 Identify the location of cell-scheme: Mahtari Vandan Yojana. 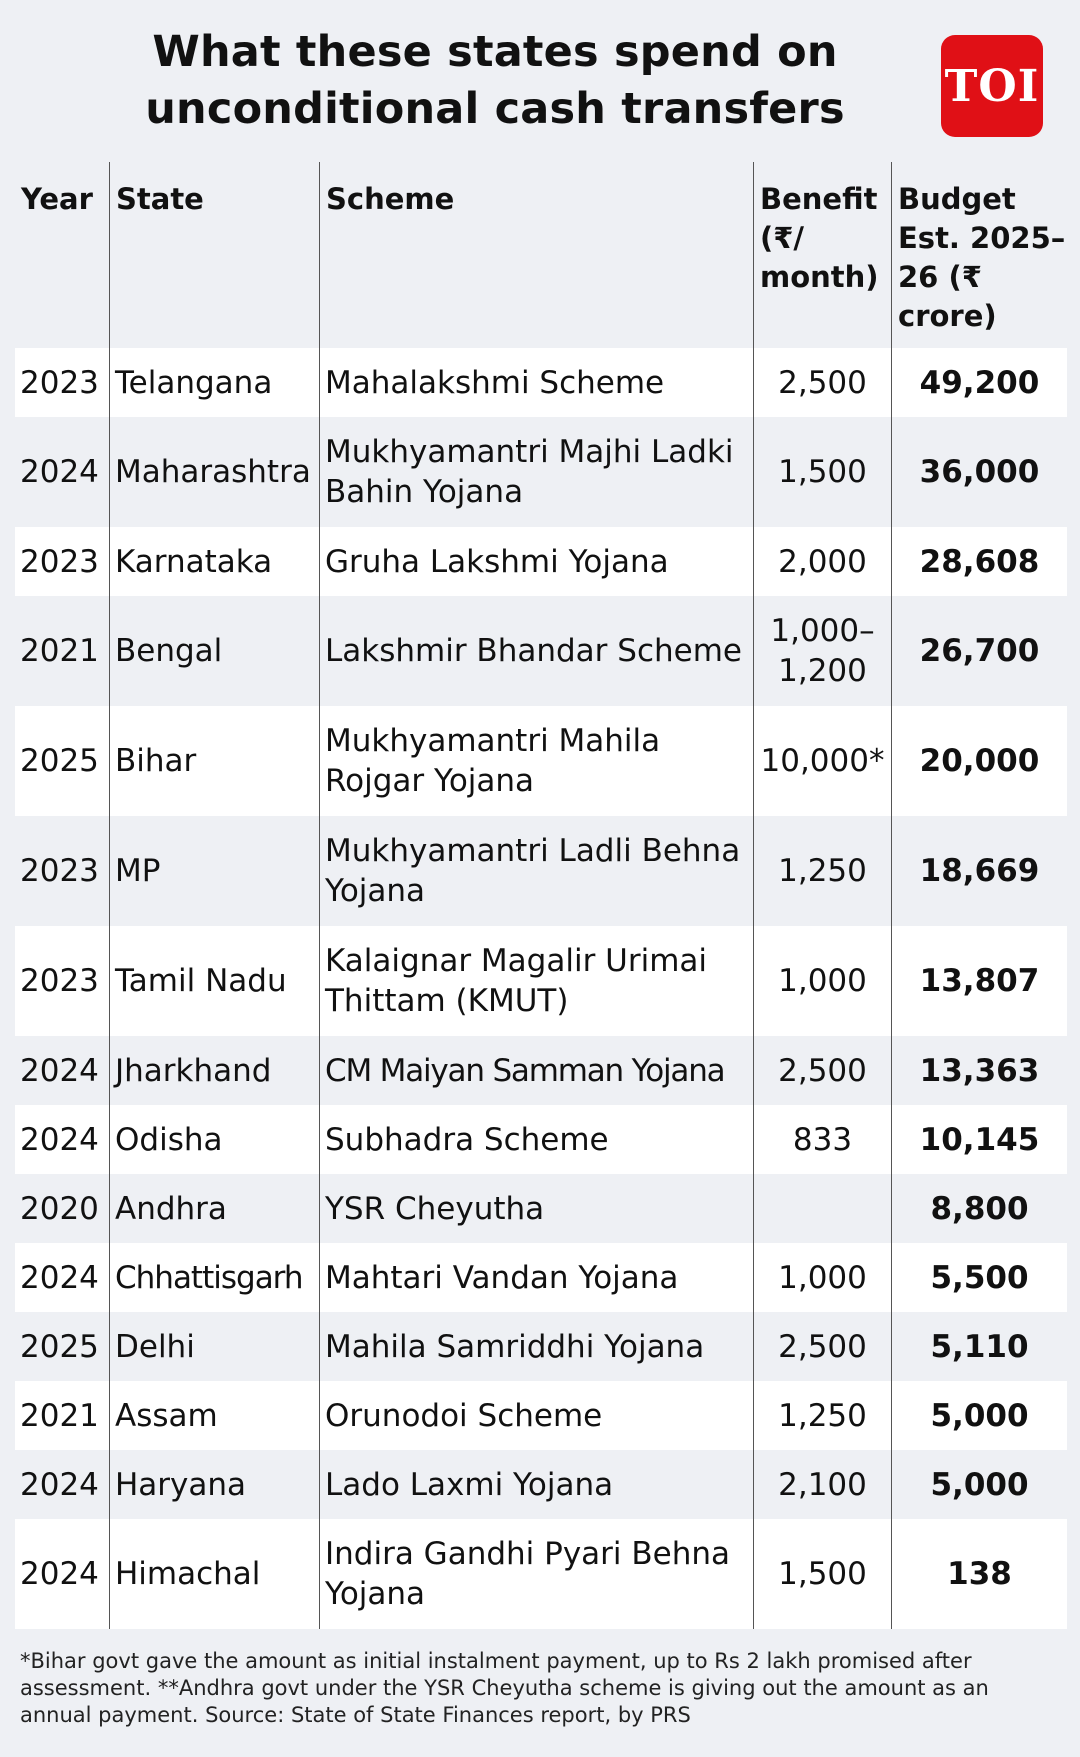
(537, 1277).